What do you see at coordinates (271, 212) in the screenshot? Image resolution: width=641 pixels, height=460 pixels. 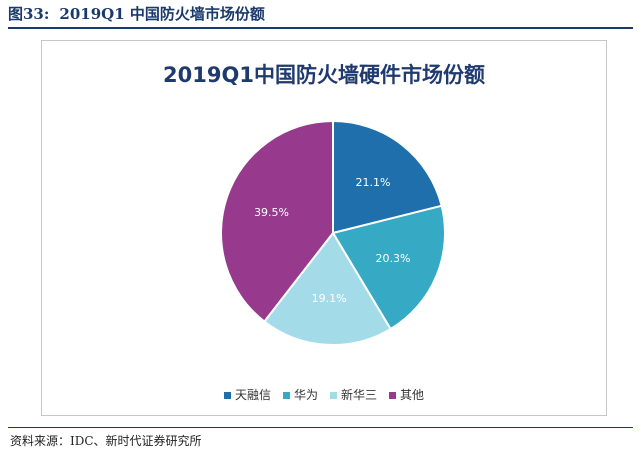 I see `slice-value-label: 39.5%` at bounding box center [271, 212].